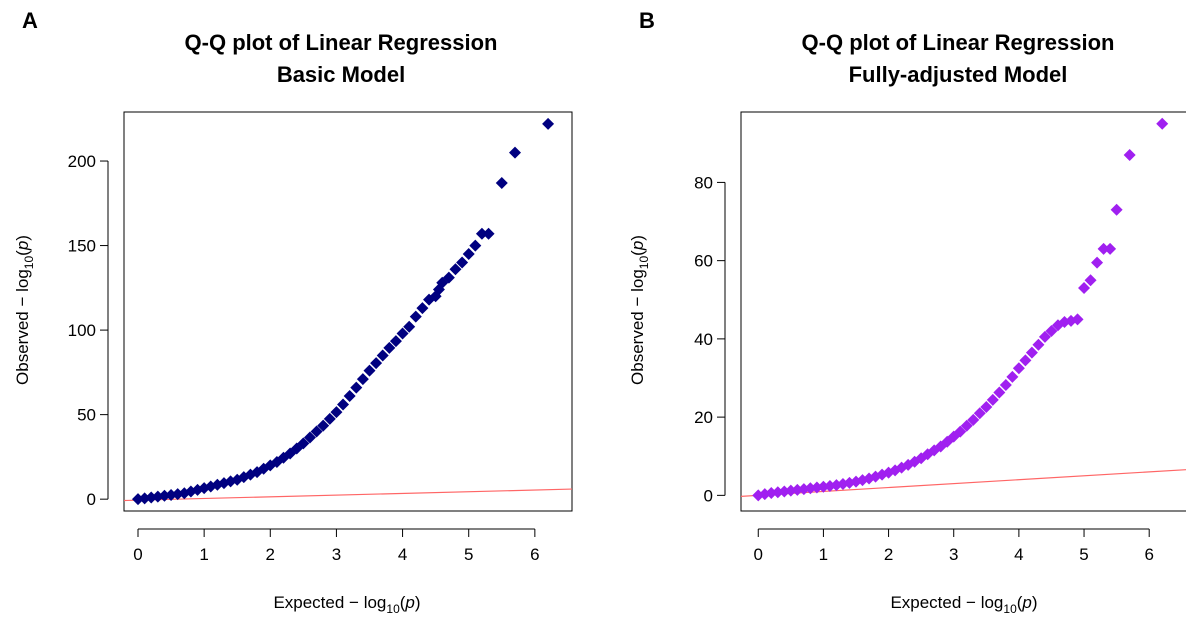  I want to click on panel-b-title-line-2: Fully-adjusted Model, so click(958, 74).